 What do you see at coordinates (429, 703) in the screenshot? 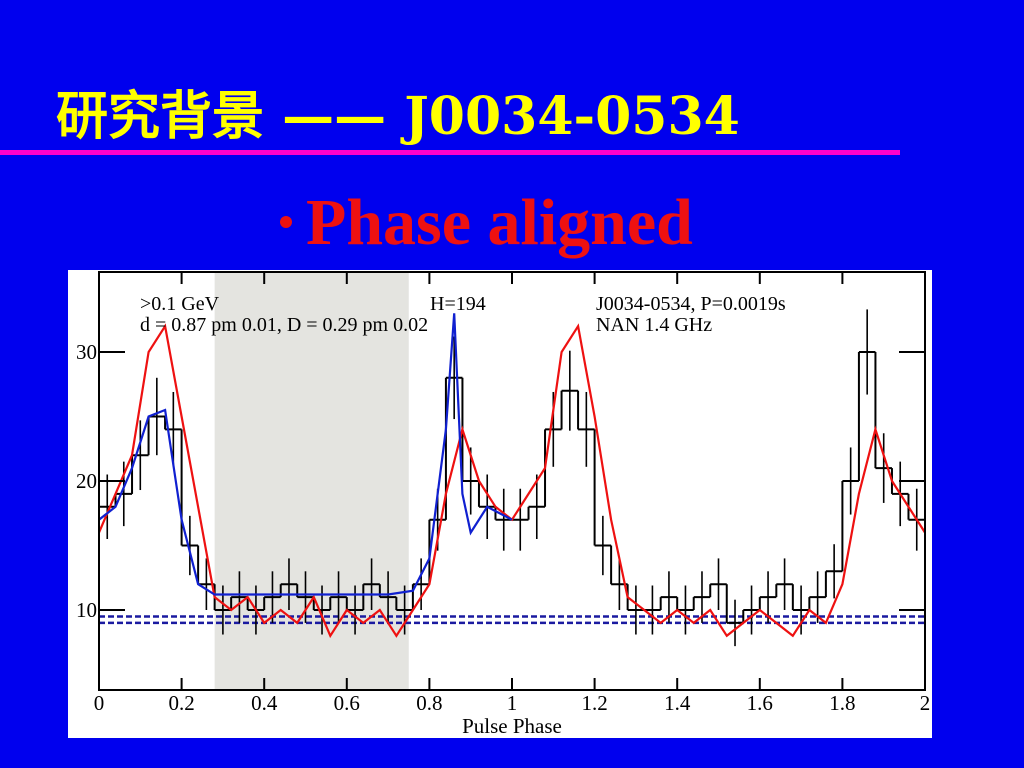
I see `x-tick-label: 0.8` at bounding box center [429, 703].